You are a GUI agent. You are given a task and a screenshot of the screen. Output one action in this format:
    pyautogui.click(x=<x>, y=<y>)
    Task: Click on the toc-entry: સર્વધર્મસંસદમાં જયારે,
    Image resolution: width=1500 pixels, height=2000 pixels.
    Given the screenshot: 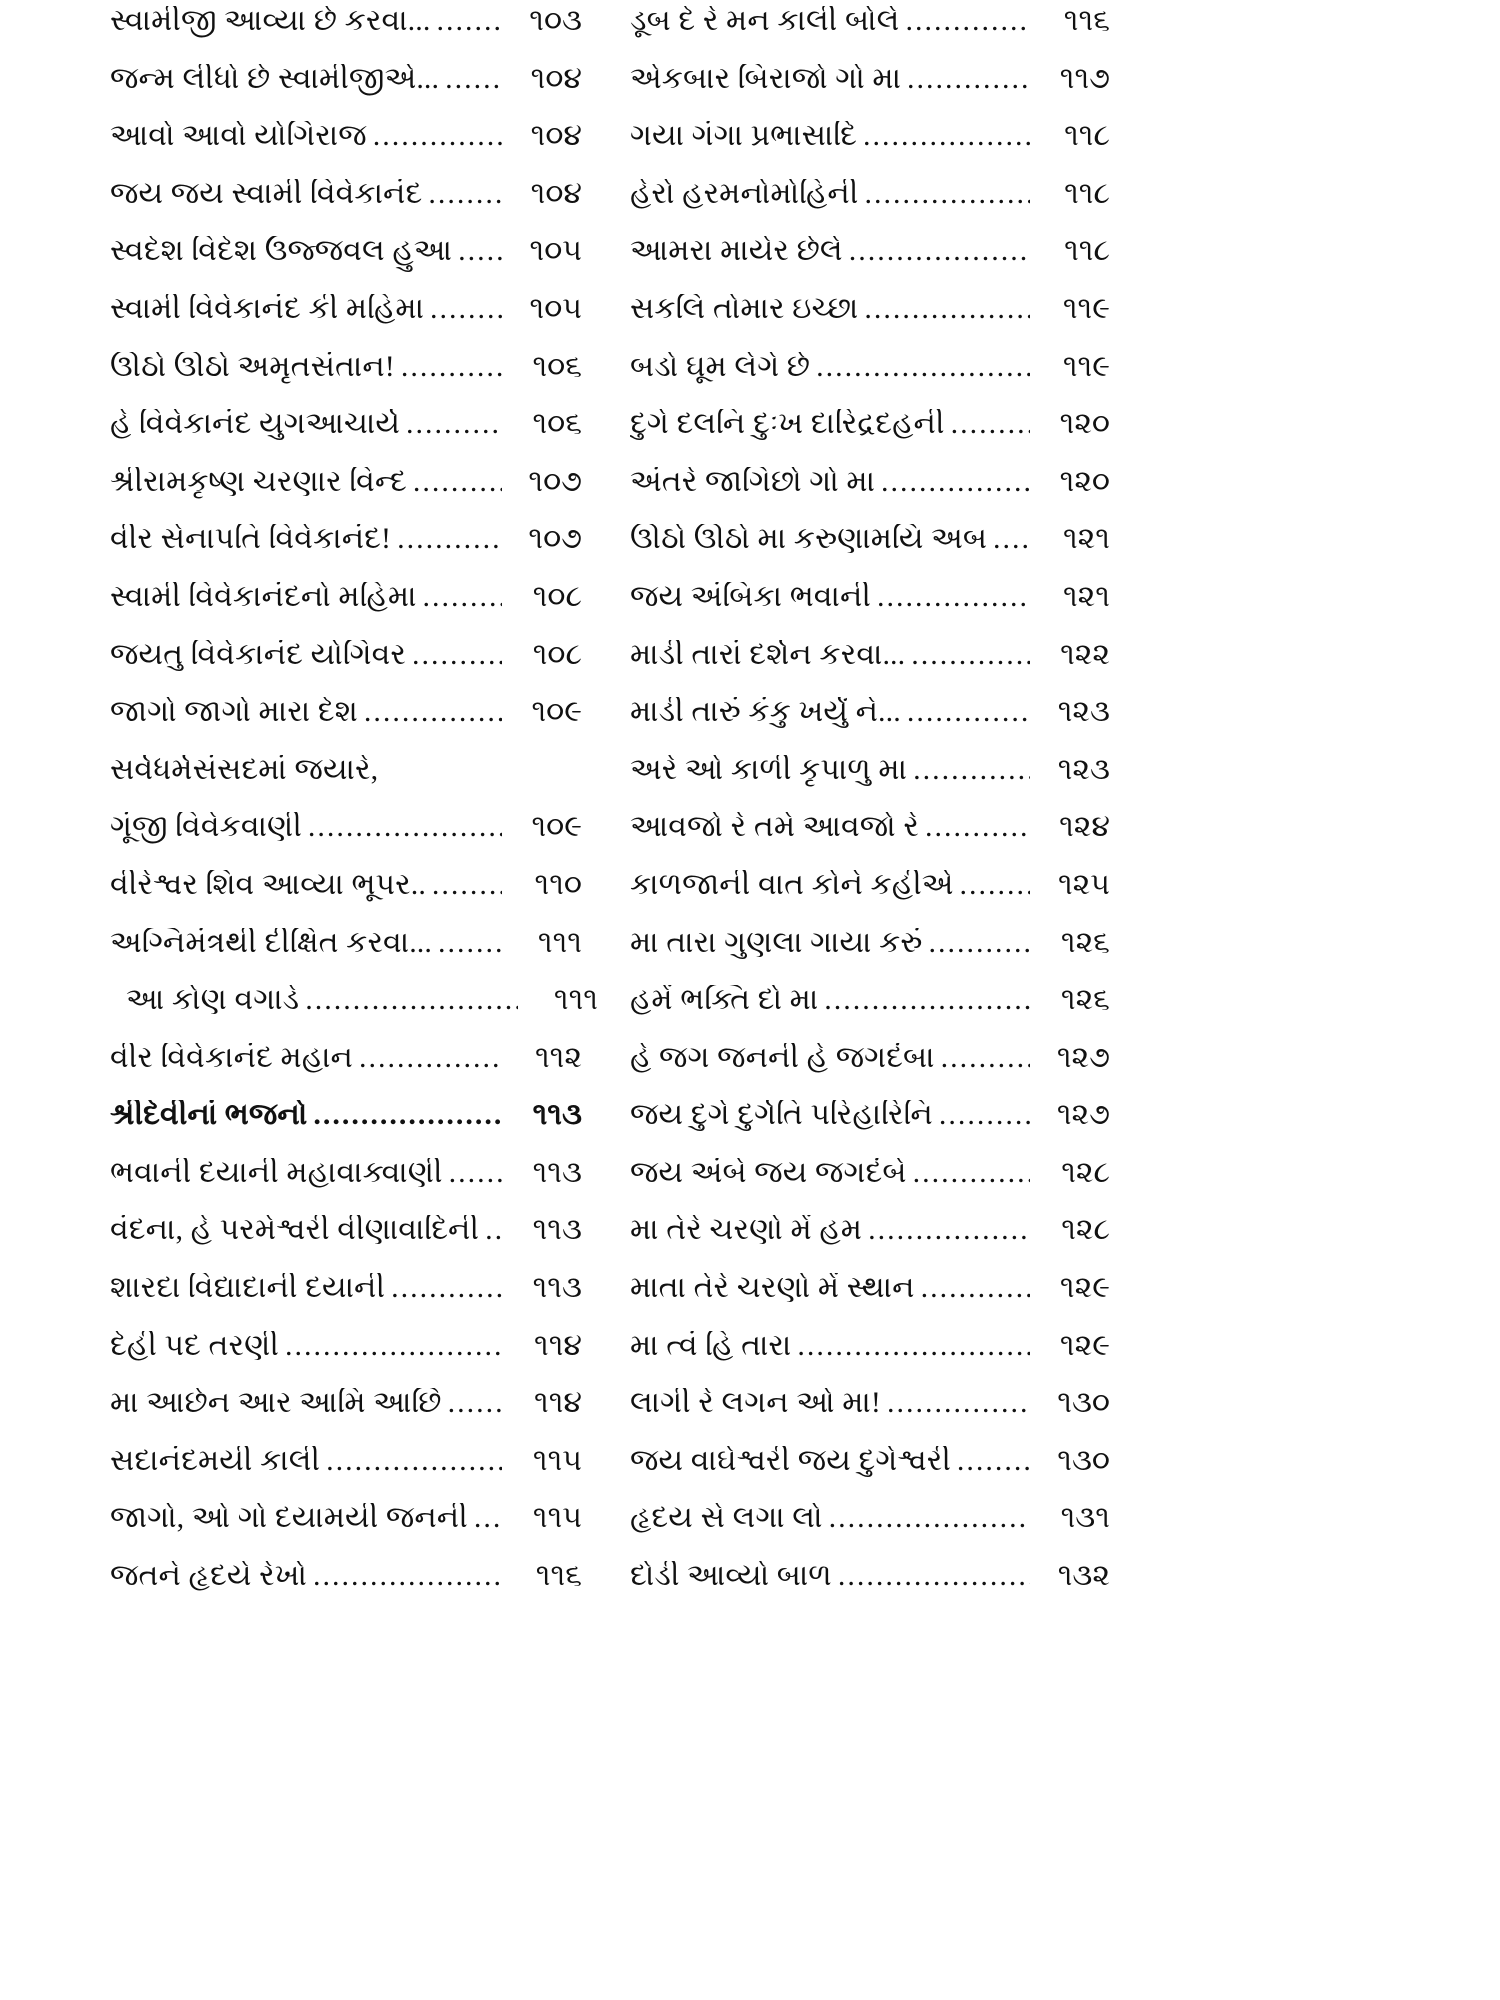 What is the action you would take?
    pyautogui.click(x=346, y=784)
    